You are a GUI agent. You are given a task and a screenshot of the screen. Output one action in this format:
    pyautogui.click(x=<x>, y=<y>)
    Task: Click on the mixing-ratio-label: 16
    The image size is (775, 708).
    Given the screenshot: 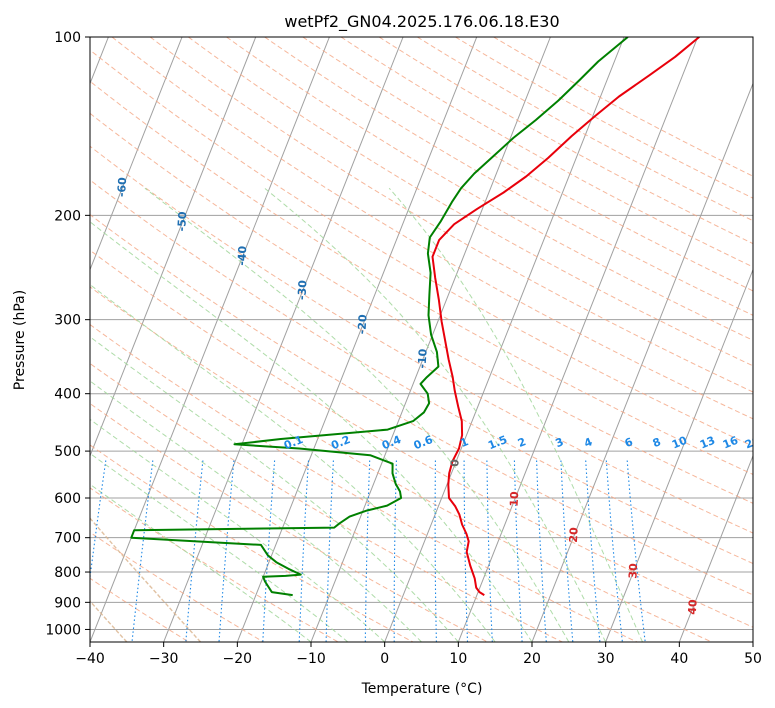 What is the action you would take?
    pyautogui.click(x=730, y=443)
    